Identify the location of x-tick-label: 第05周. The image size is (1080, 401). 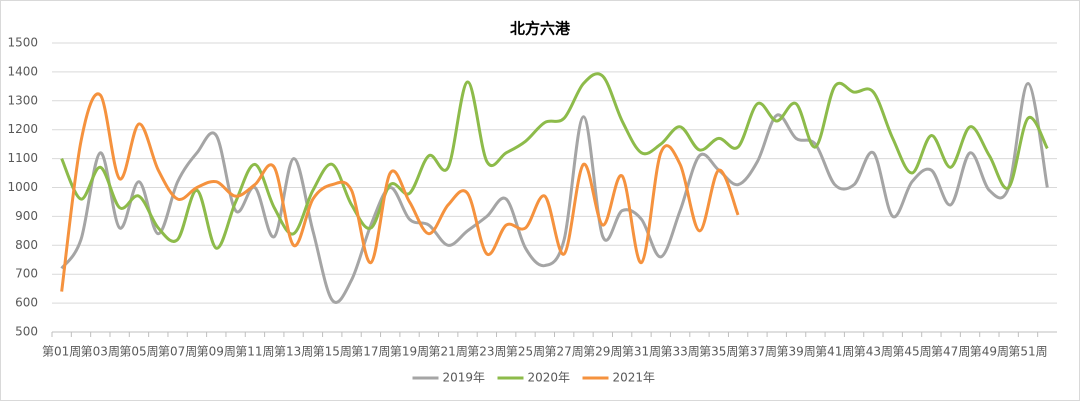
(138, 352).